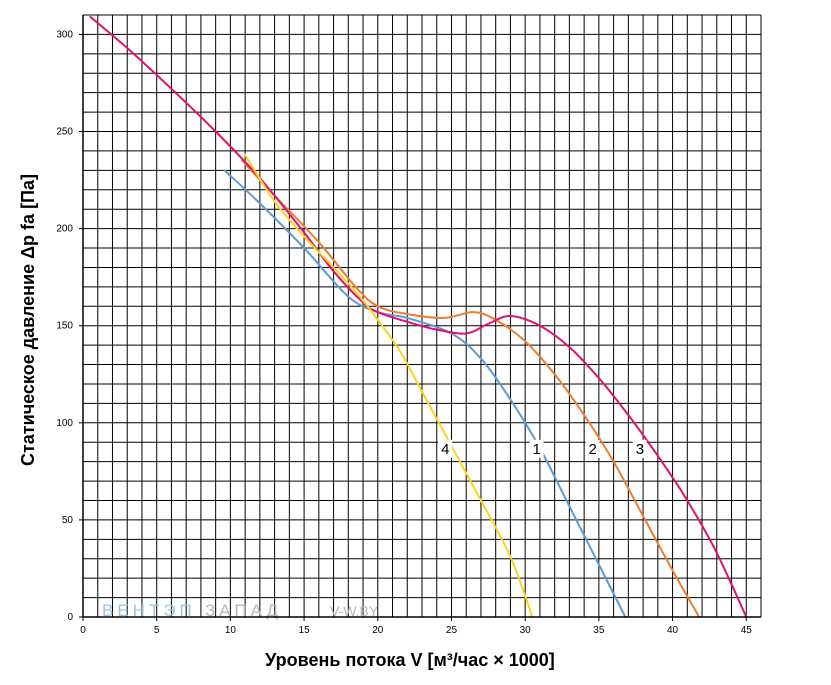  What do you see at coordinates (70, 617) in the screenshot?
I see `y-tick-label: 0` at bounding box center [70, 617].